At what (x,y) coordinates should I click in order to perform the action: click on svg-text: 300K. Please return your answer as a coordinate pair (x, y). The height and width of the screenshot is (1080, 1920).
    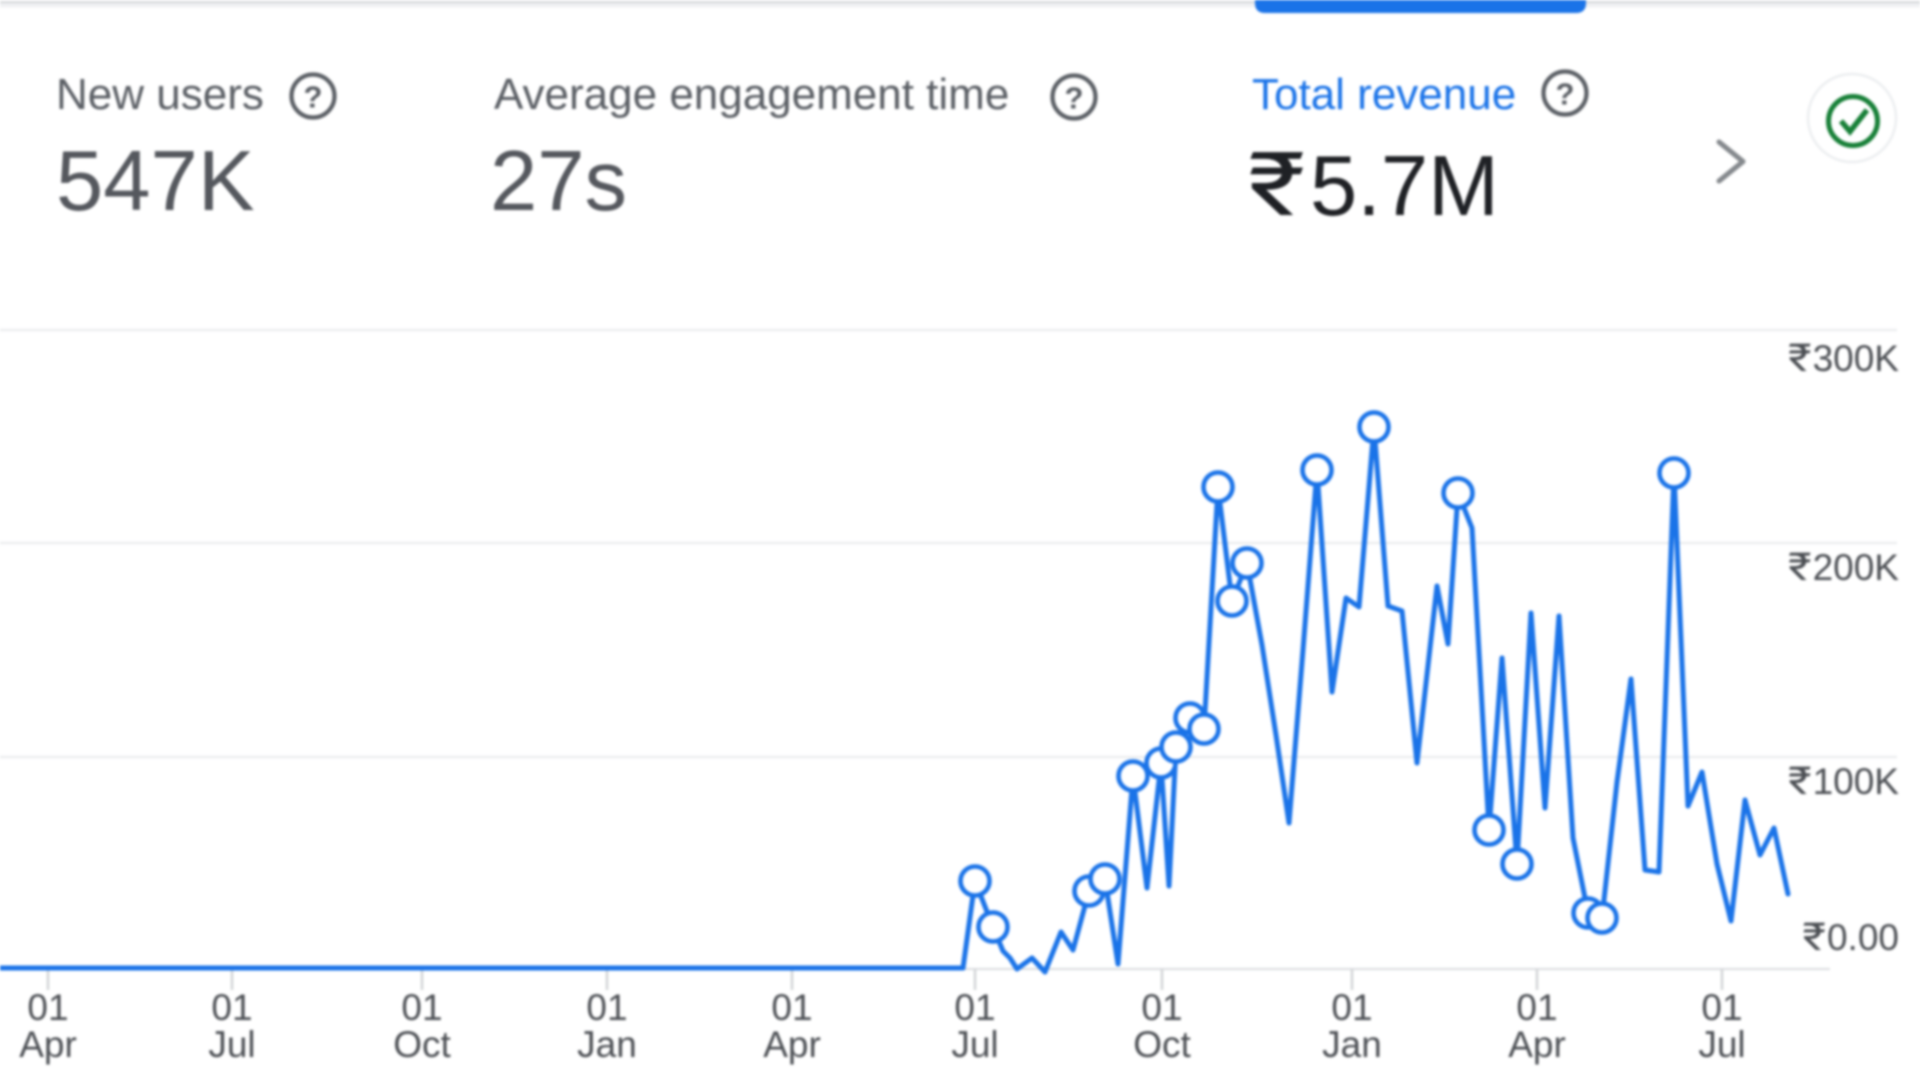
    Looking at the image, I should click on (1856, 358).